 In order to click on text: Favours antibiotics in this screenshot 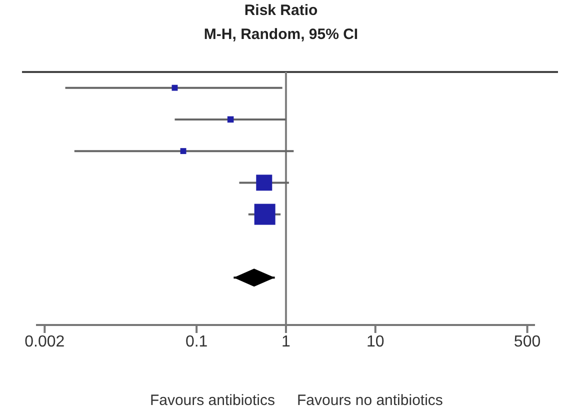, I will do `click(212, 400)`.